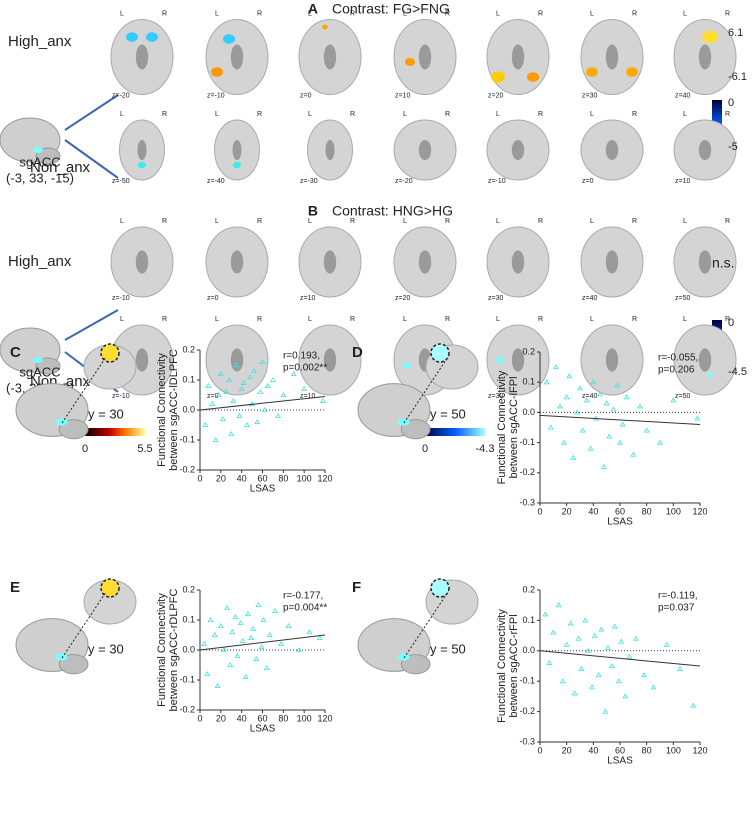 The image size is (754, 832). I want to click on y-axis-label: between sgACC-lFPl, so click(514, 427).